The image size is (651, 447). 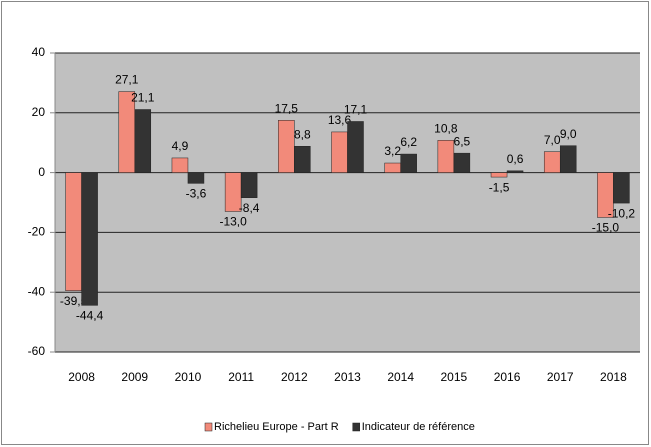 I want to click on x-tick-label: 2017, so click(x=560, y=377).